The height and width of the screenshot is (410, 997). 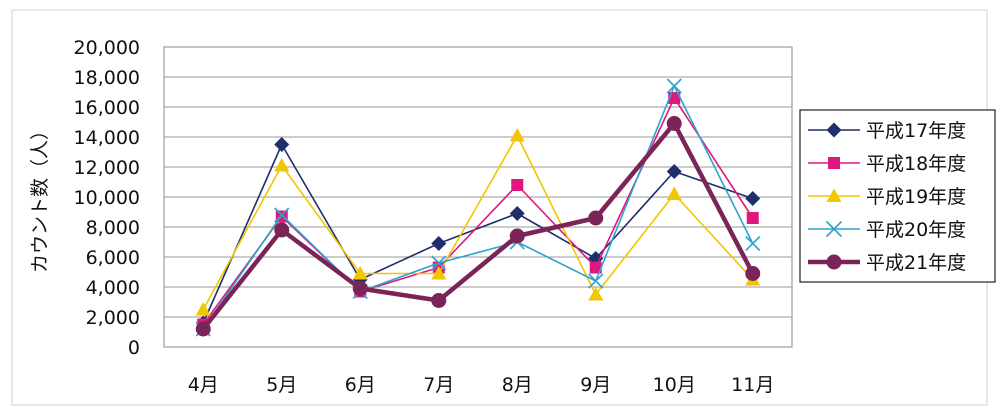 What do you see at coordinates (360, 385) in the screenshot?
I see `x-tick-label: 6月` at bounding box center [360, 385].